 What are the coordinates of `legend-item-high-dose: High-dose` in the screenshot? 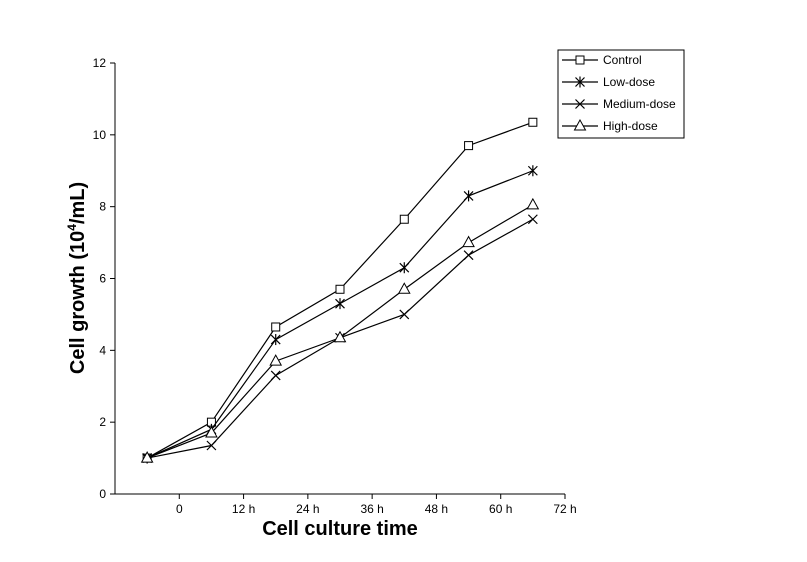 It's located at (610, 125).